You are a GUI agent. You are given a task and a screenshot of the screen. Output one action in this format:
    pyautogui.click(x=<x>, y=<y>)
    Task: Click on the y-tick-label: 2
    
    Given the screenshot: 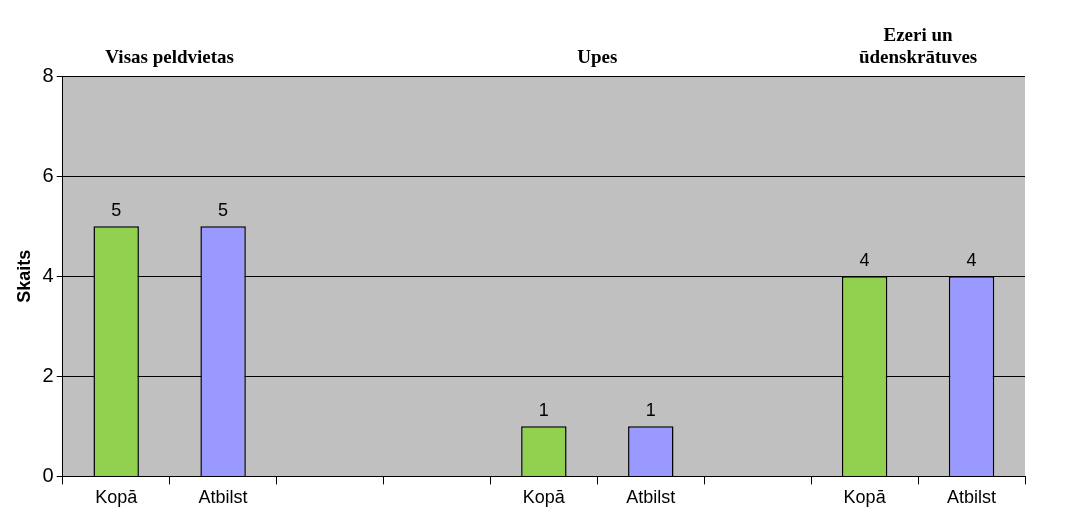 What is the action you would take?
    pyautogui.click(x=48, y=374)
    